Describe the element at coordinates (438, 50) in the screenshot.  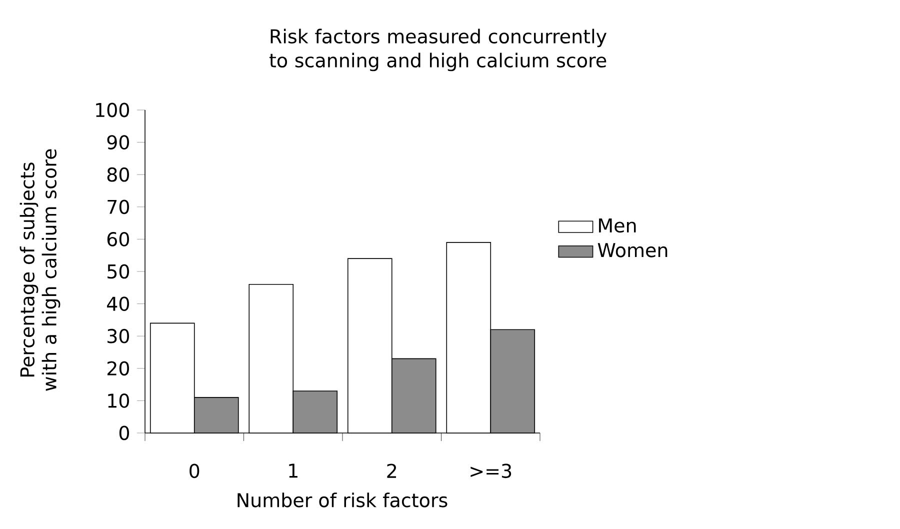
I see `chart-title: Risk factors measured concurrently to scanning and high calcium score` at that location.